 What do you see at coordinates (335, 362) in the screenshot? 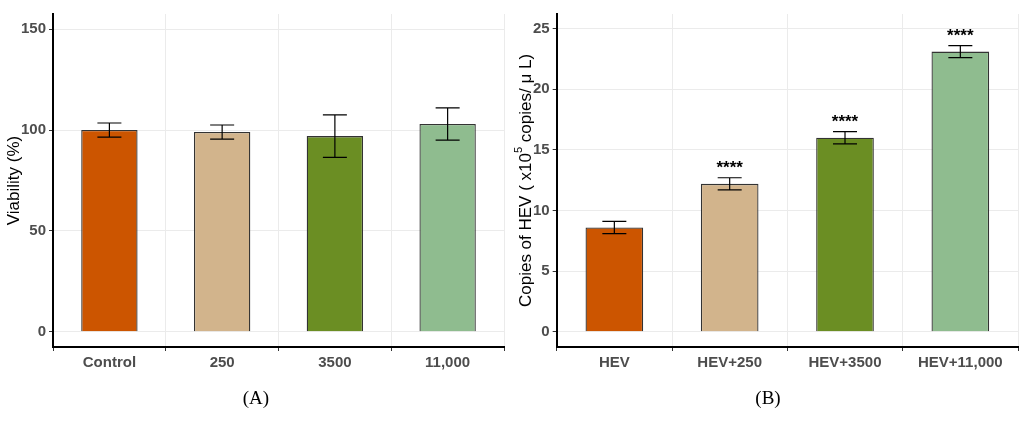
I see `x-tick-label: 3500` at bounding box center [335, 362].